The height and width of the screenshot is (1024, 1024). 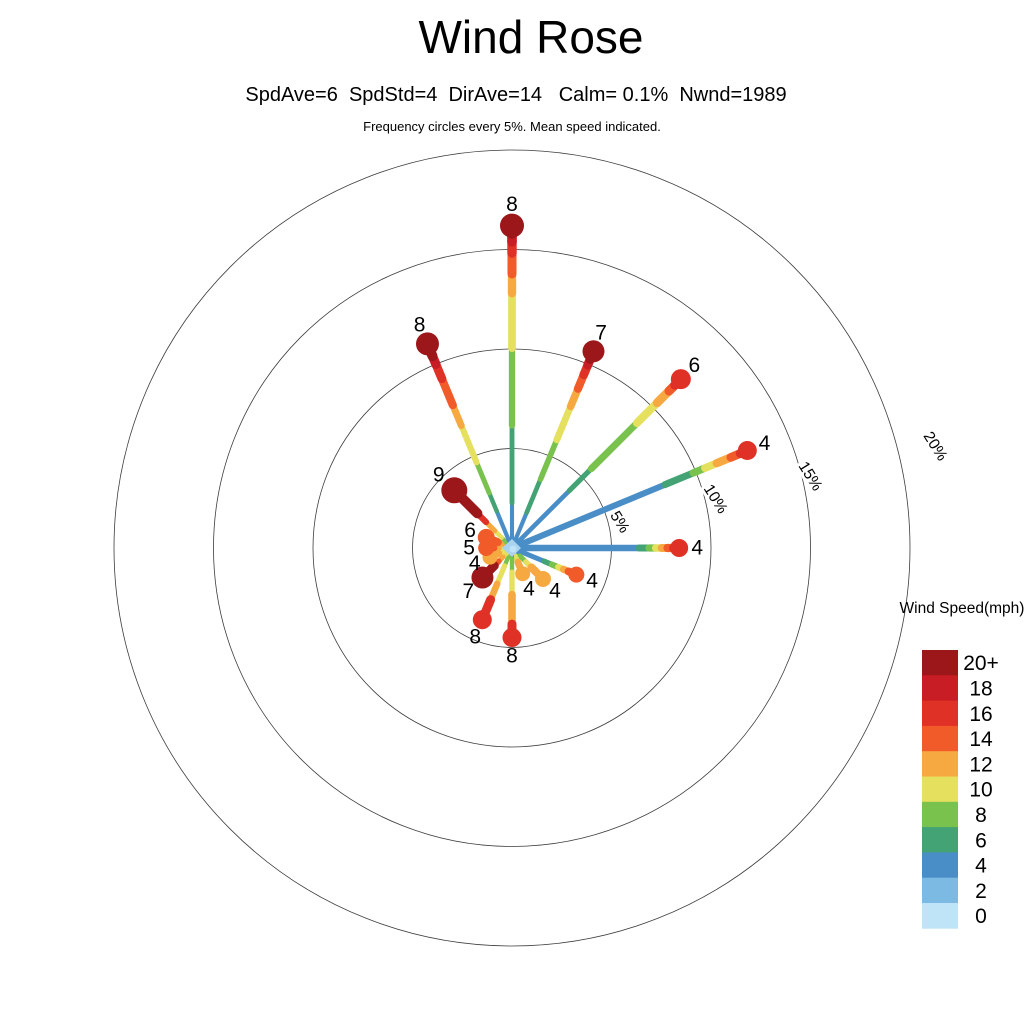 What do you see at coordinates (486, 537) in the screenshot?
I see `spoke-WNW-tip-dot` at bounding box center [486, 537].